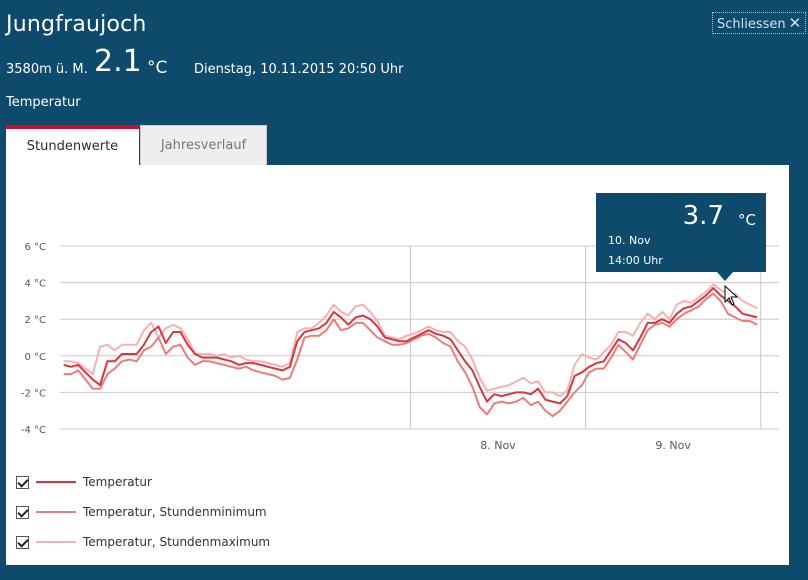 This screenshot has width=808, height=580. I want to click on close-icon: ✕, so click(795, 23).